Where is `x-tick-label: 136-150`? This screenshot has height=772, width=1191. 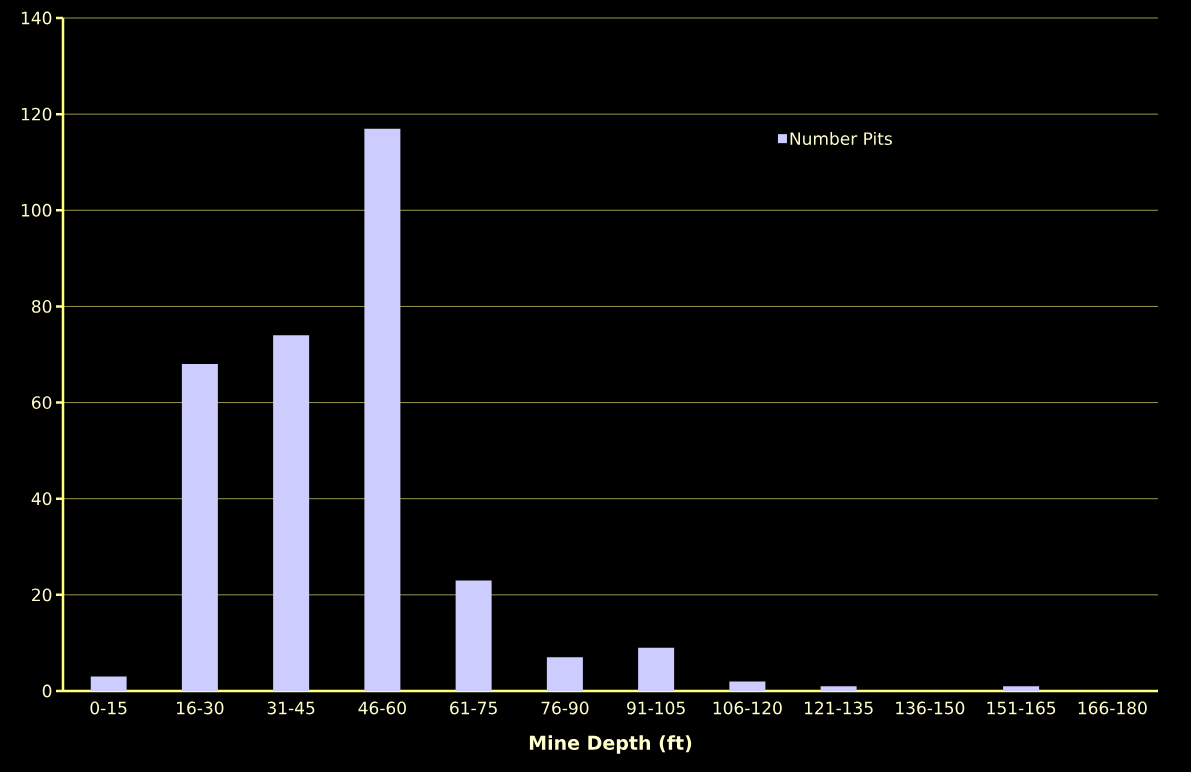
x-tick-label: 136-150 is located at coordinates (930, 708).